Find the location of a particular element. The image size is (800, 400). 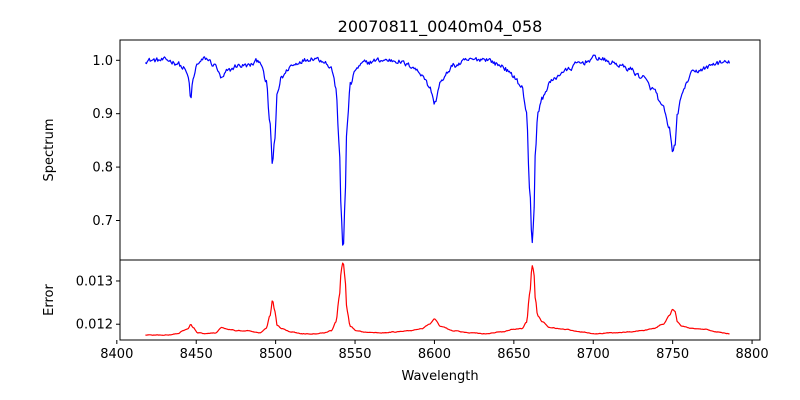

x-tick-label: 8600 is located at coordinates (434, 354).